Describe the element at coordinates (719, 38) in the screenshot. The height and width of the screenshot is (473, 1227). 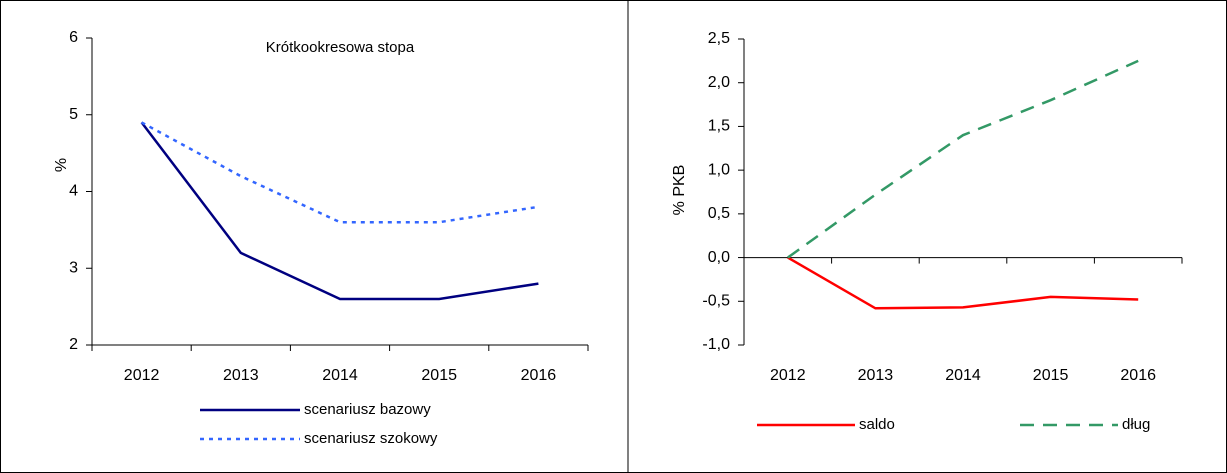
I see `y-tick-label: 2,5` at that location.